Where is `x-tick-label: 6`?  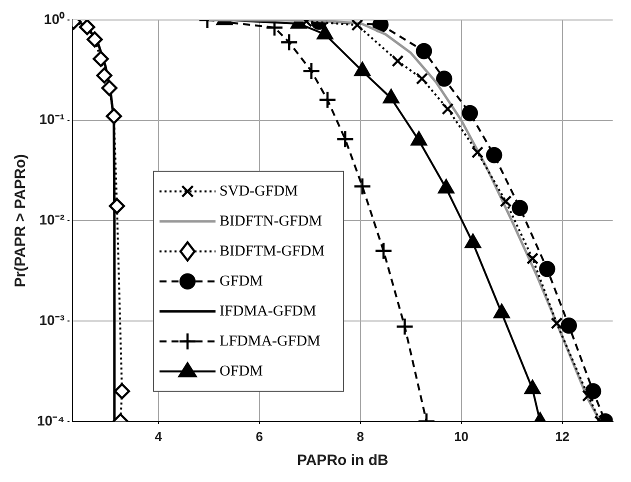 x-tick-label: 6 is located at coordinates (259, 436).